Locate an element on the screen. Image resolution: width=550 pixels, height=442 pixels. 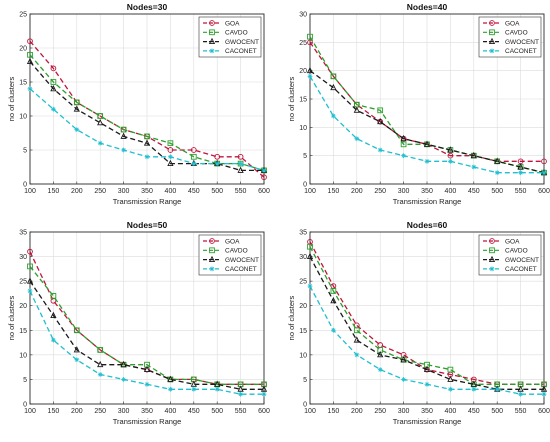
y-tick-label: 0 is located at coordinates (305, 405).